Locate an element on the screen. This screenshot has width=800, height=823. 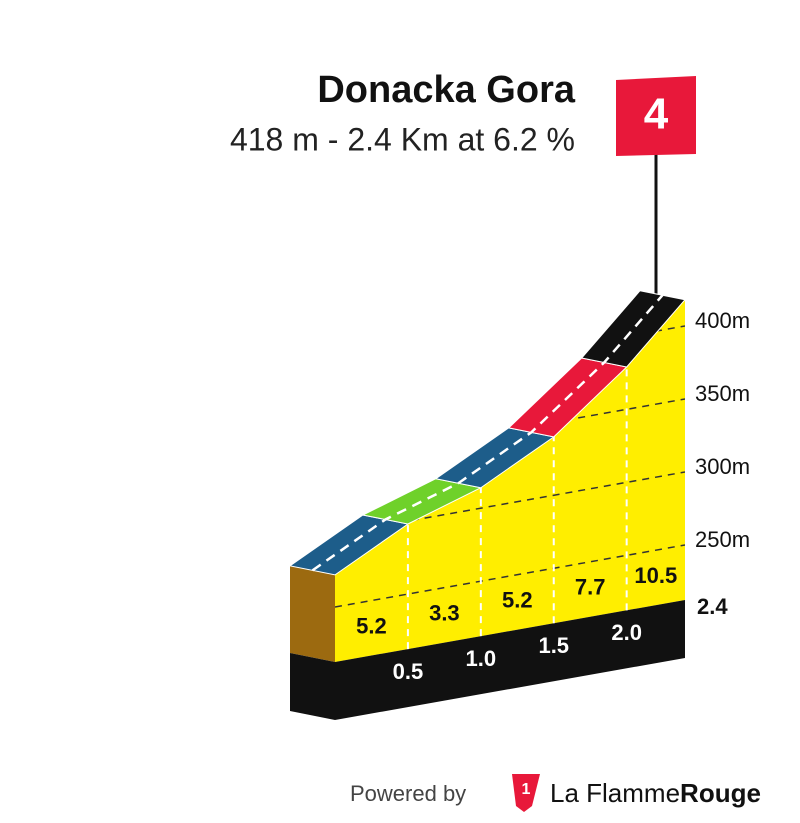
footer-brand: La FlammeRouge is located at coordinates (655, 793).